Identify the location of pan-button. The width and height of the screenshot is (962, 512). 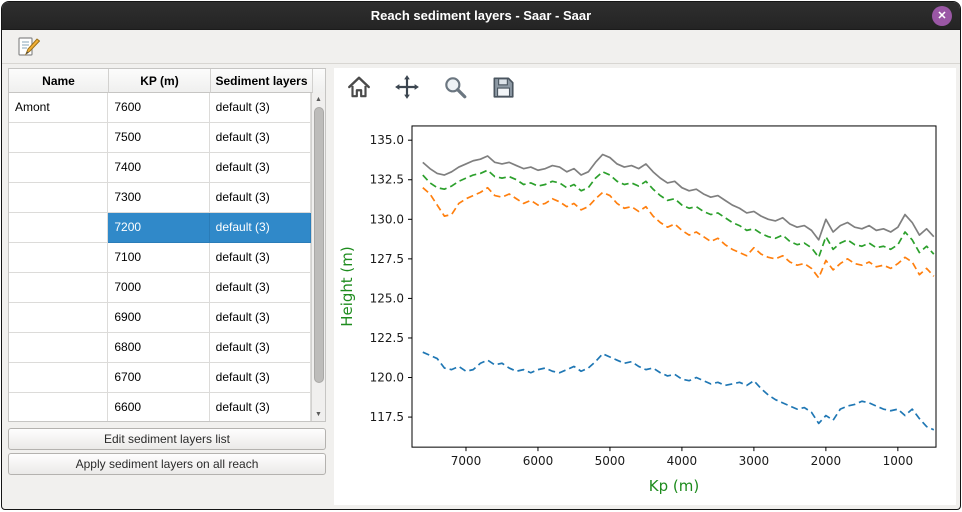
(407, 87).